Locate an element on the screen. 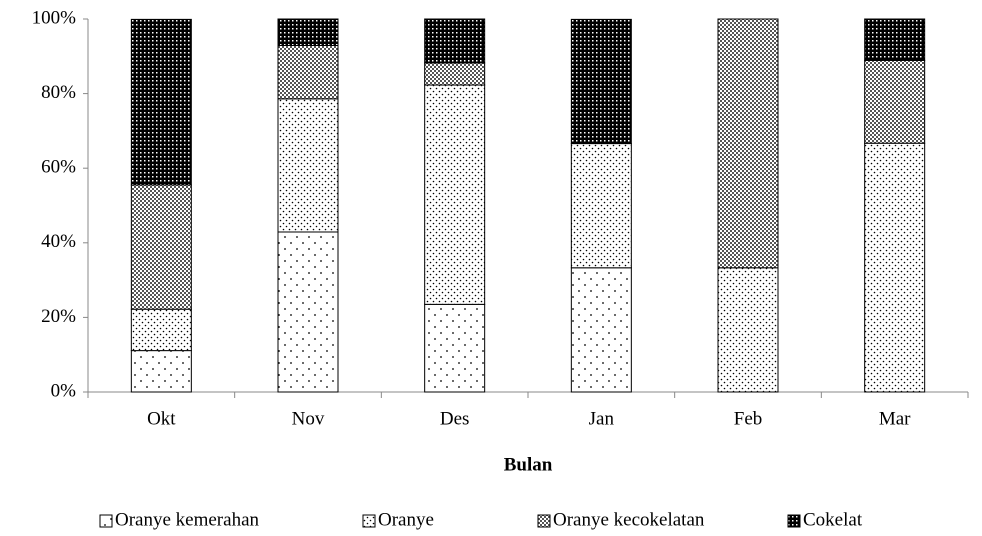  y-tick-label: 100% is located at coordinates (54, 17).